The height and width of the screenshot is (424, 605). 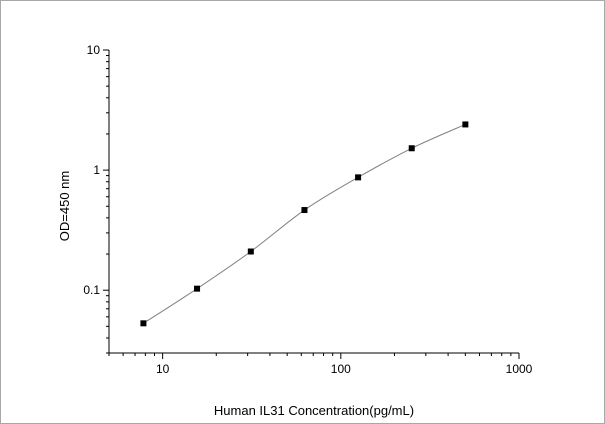 What do you see at coordinates (94, 50) in the screenshot?
I see `y-tick-label: 10` at bounding box center [94, 50].